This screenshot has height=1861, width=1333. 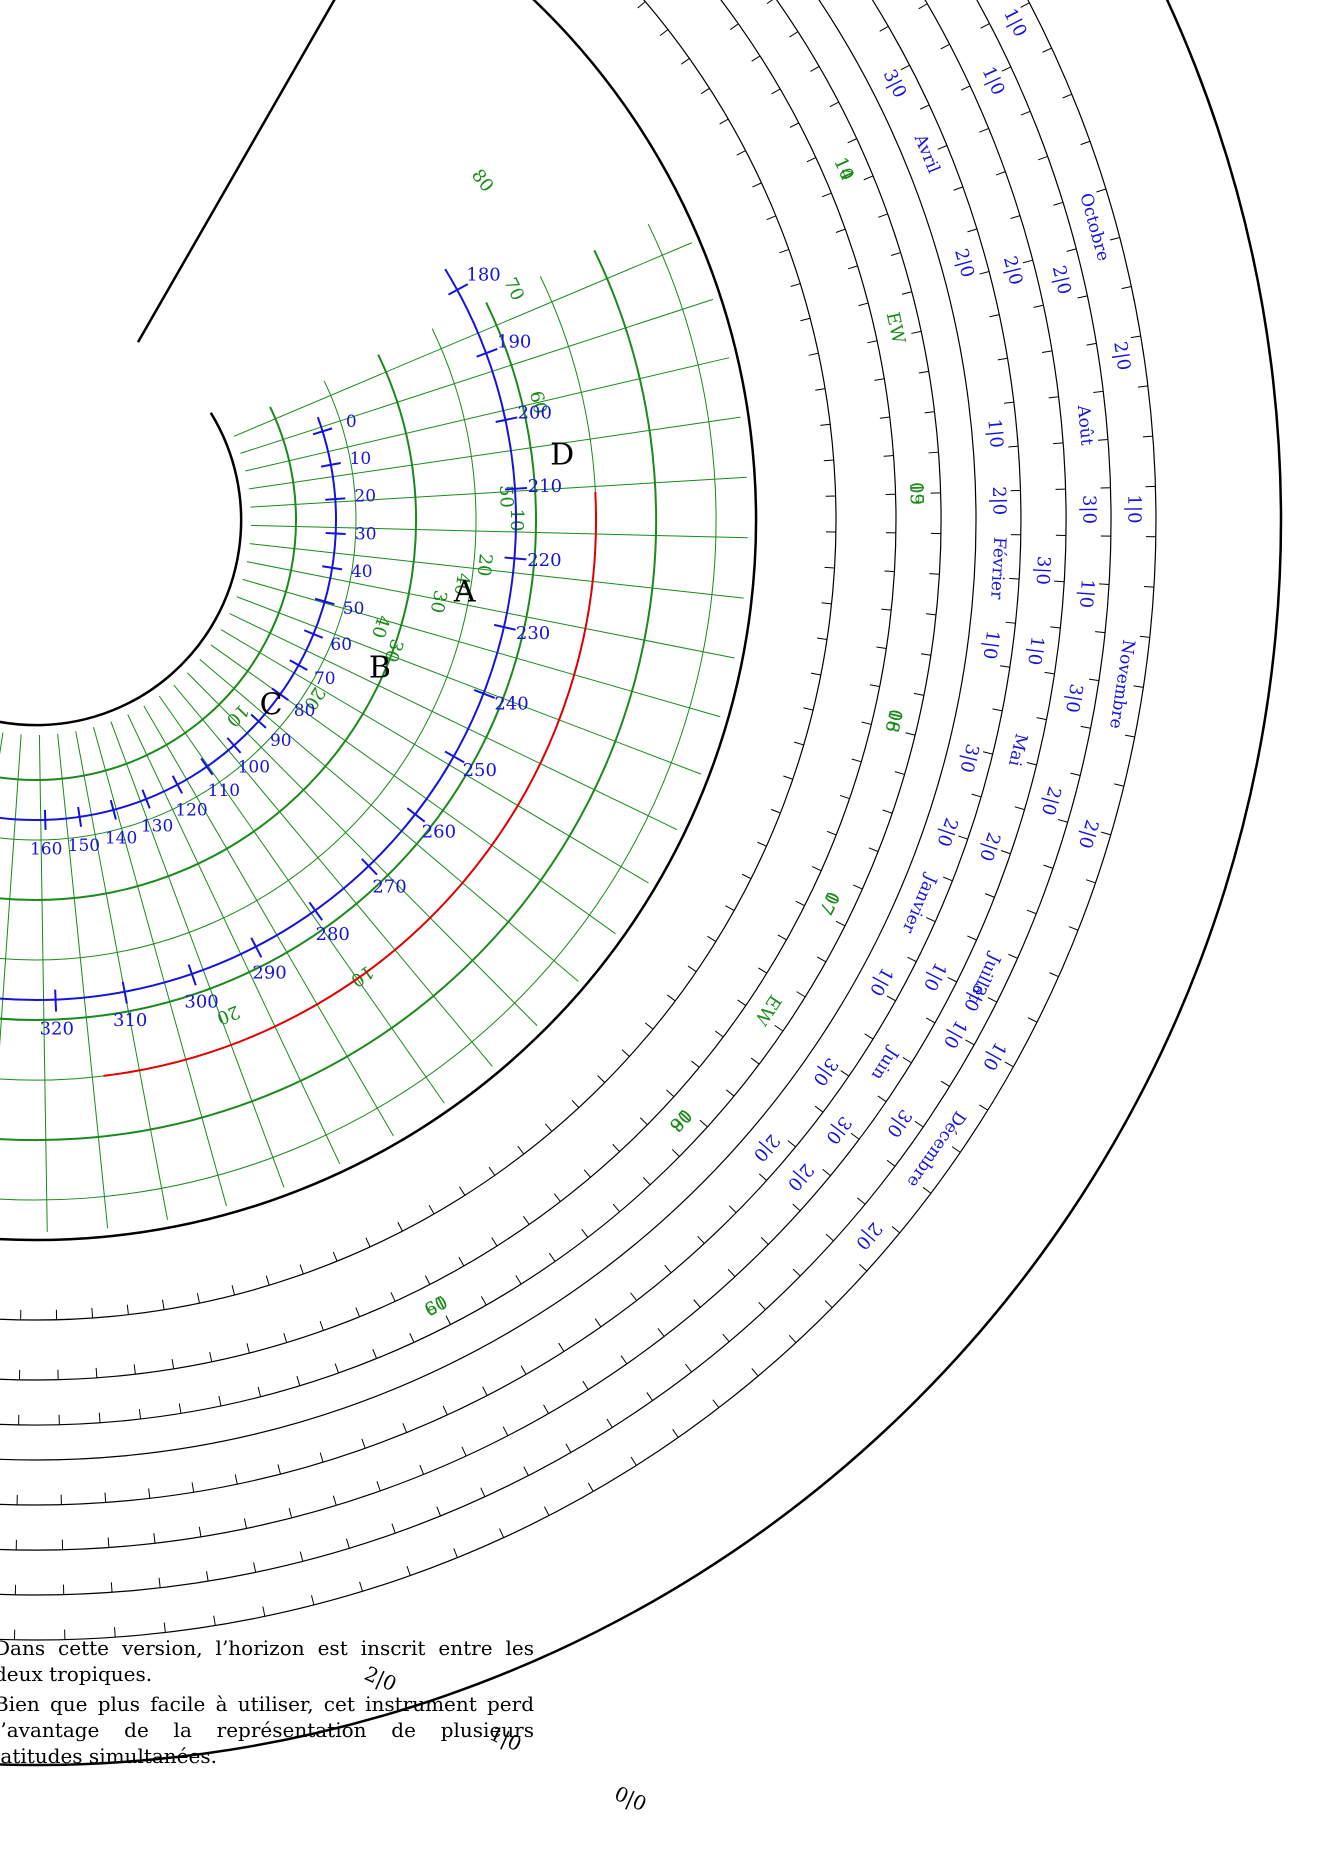 I want to click on azimuth-label-outer: 290, so click(x=269, y=972).